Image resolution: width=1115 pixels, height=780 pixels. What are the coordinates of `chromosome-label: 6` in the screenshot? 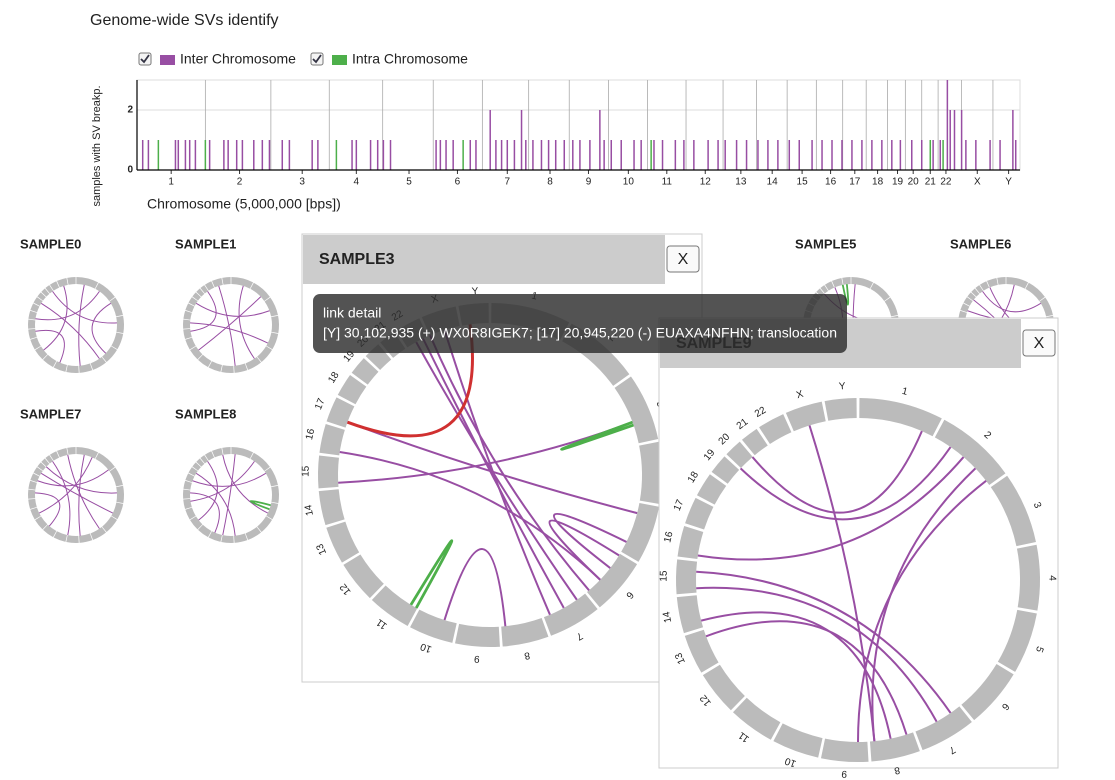 It's located at (629, 595).